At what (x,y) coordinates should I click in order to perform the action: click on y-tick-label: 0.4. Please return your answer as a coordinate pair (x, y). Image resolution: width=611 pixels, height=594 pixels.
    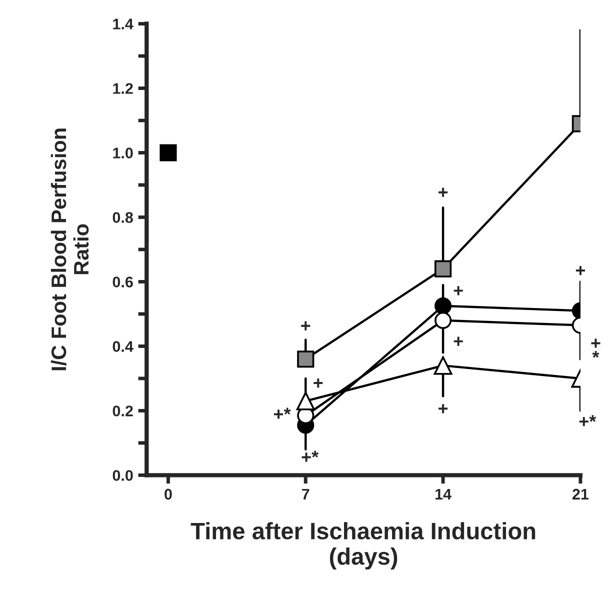
    Looking at the image, I should click on (123, 346).